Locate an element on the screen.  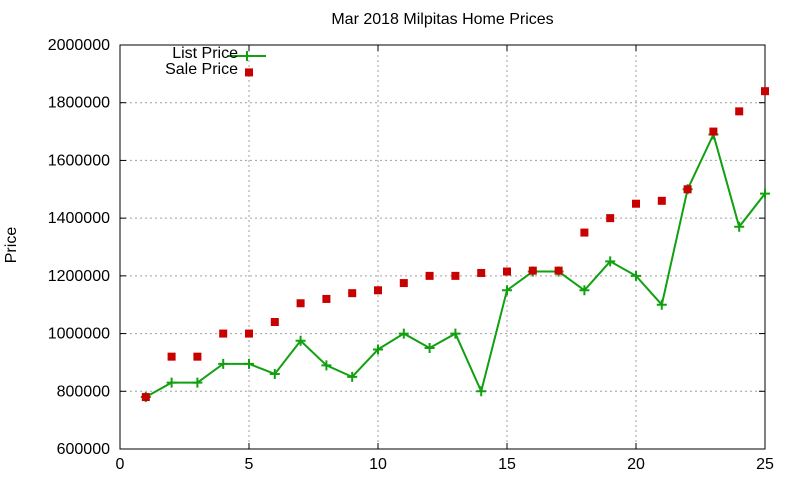
x-tick-label: 25 is located at coordinates (765, 464).